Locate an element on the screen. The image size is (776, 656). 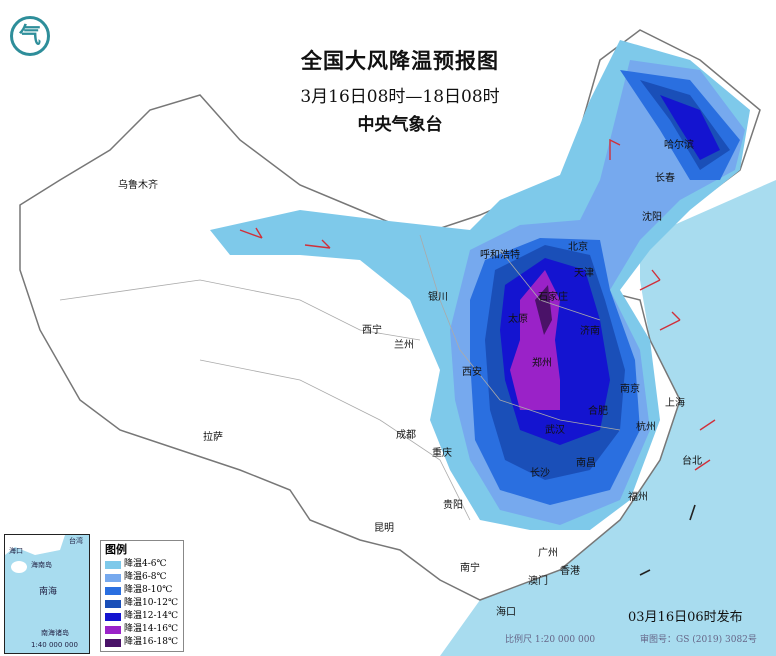
city-label: 南京 is located at coordinates (630, 389).